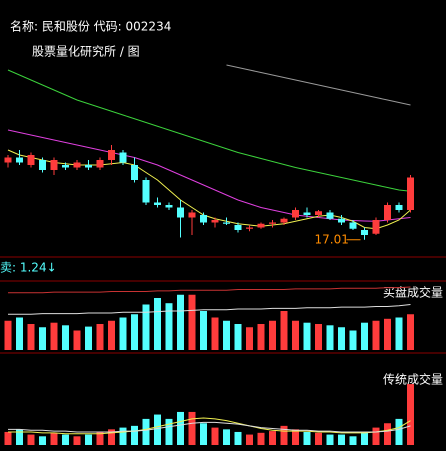 The image size is (446, 451). What do you see at coordinates (413, 292) in the screenshot?
I see `panel-label: 买盘成交量` at bounding box center [413, 292].